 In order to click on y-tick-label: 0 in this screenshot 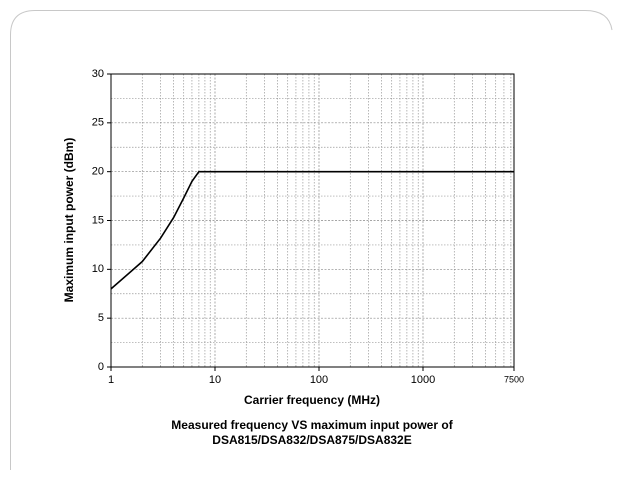, I will do `click(101, 367)`.